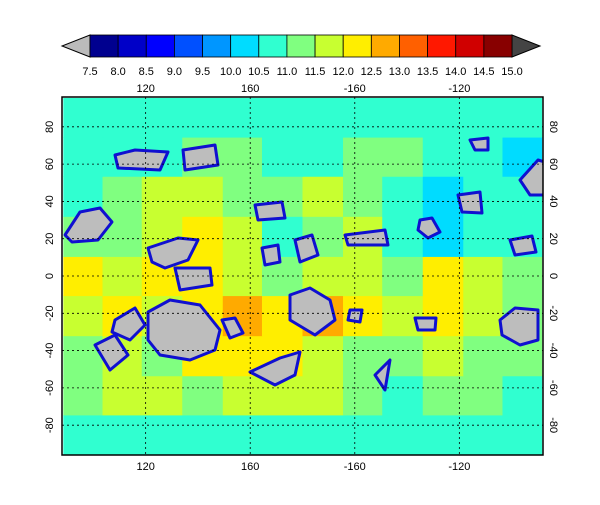 This screenshot has width=600, height=505. What do you see at coordinates (89, 72) in the screenshot?
I see `colorbar-tick-label: 7.5` at bounding box center [89, 72].